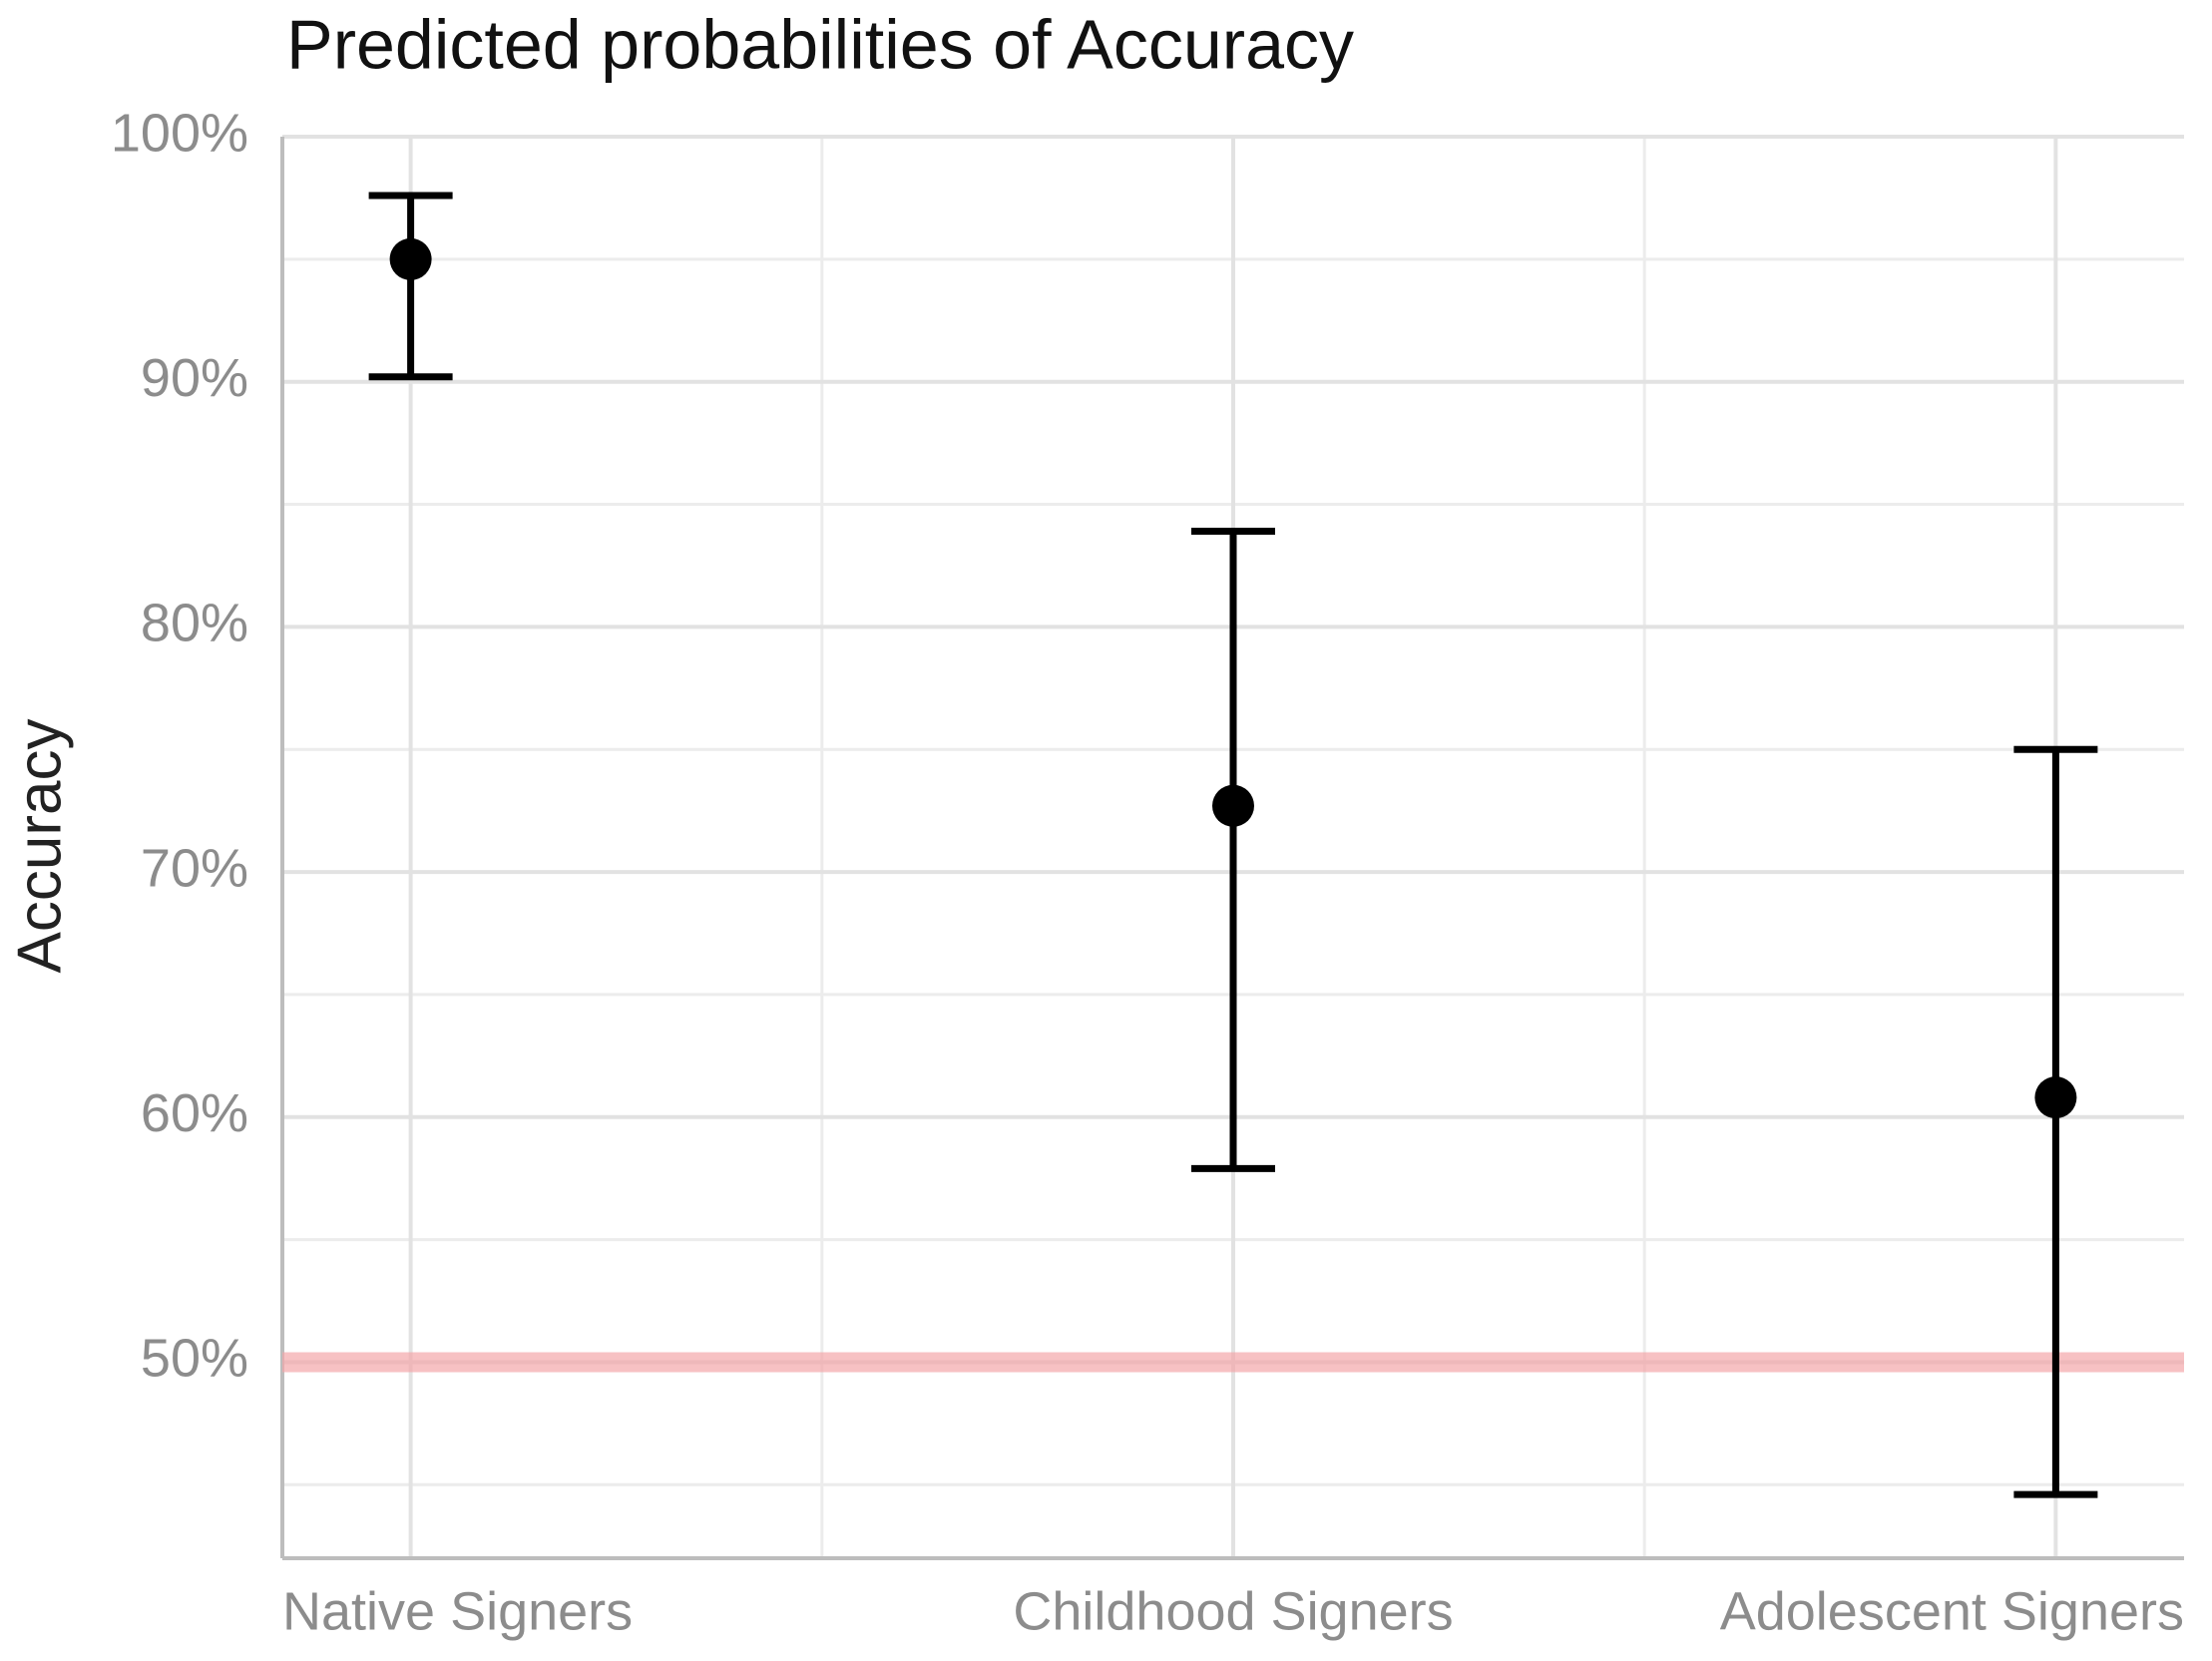 The image size is (2212, 1661). I want to click on y-tick-label: 80%, so click(195, 624).